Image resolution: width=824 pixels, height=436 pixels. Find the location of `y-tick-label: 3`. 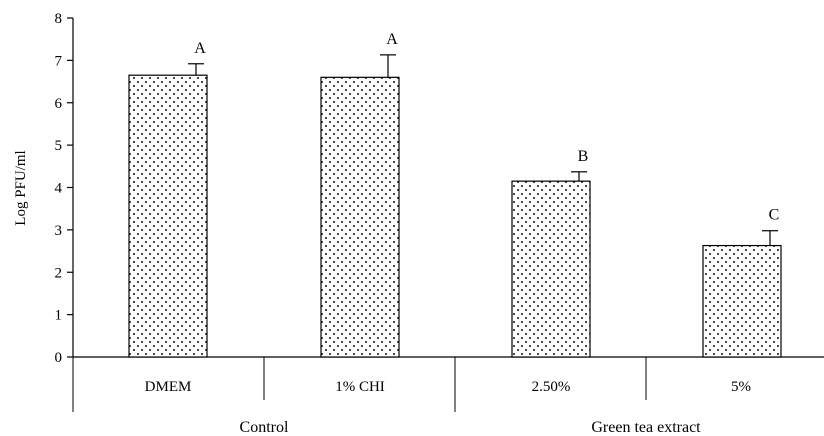

y-tick-label: 3 is located at coordinates (59, 231).